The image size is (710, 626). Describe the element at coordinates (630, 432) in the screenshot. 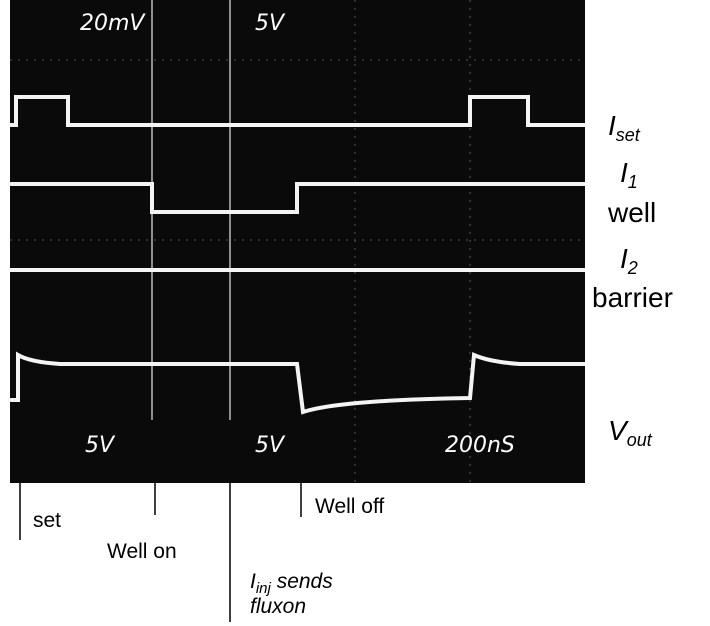

I see `trace-label: Vout` at that location.